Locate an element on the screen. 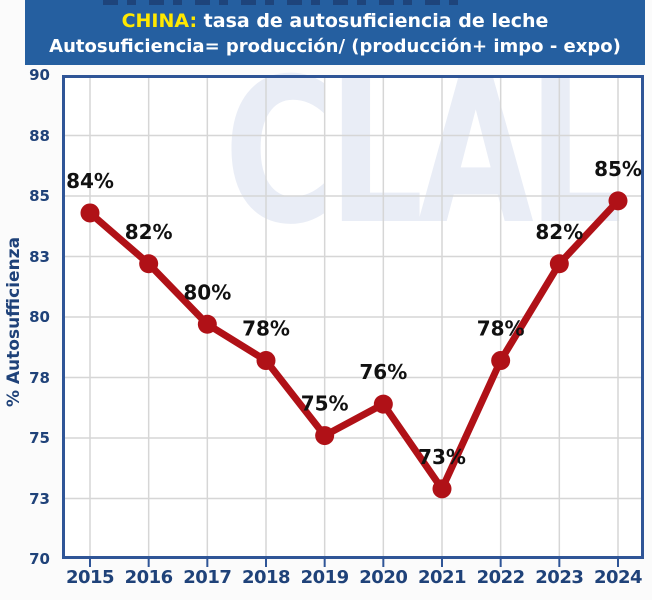  chart-title-text: tasa de autosuficiencia de leche is located at coordinates (373, 21).